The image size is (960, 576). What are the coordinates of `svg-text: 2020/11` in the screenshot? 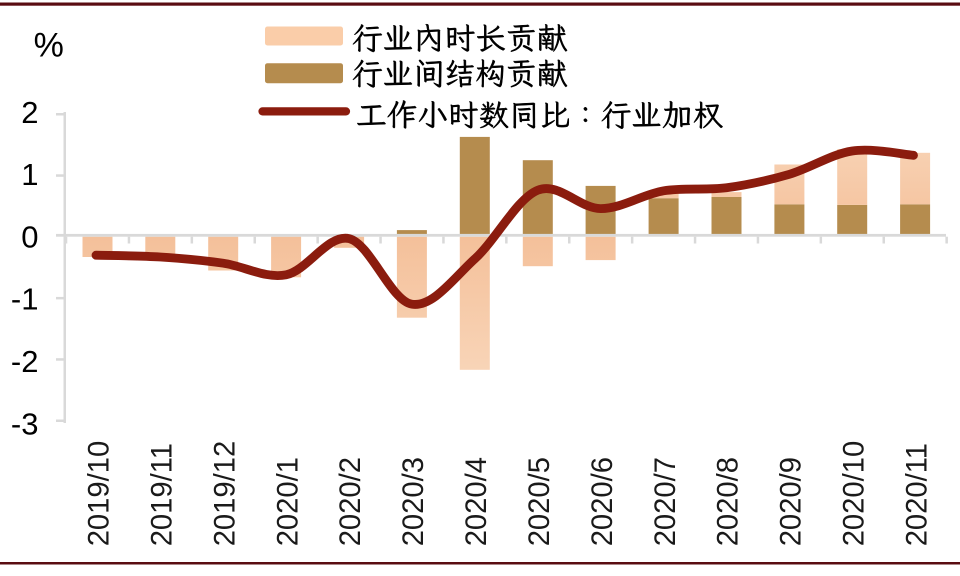 It's located at (917, 494).